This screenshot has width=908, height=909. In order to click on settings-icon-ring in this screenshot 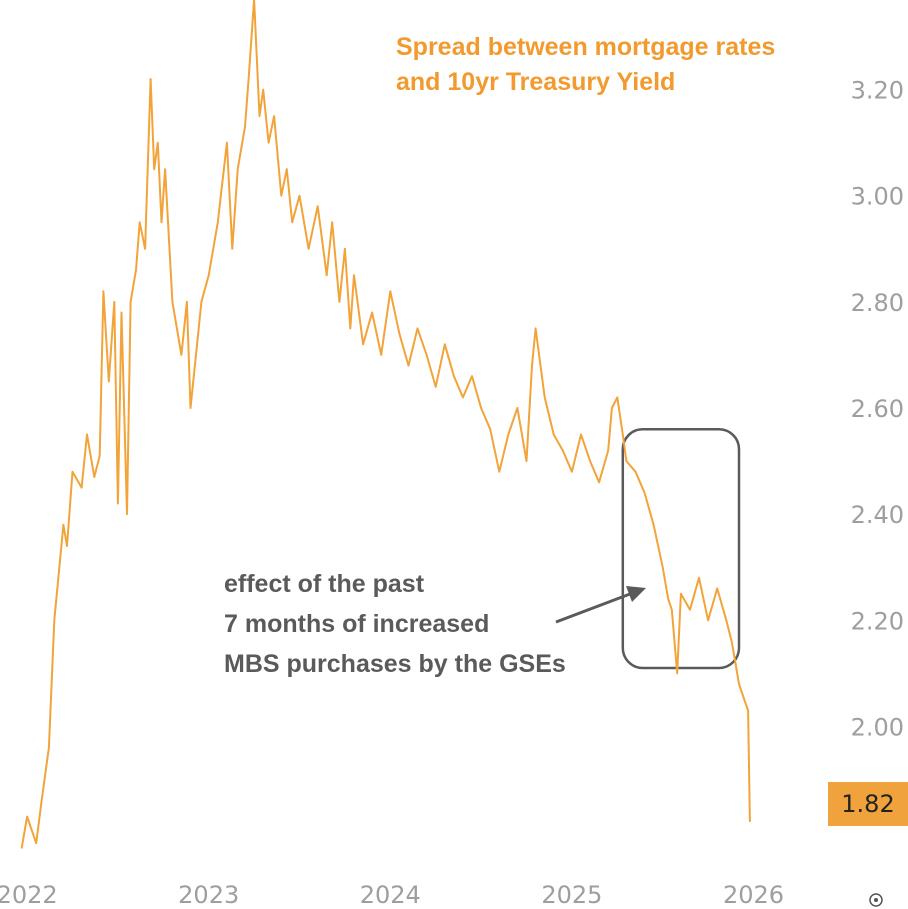, I will do `click(876, 900)`.